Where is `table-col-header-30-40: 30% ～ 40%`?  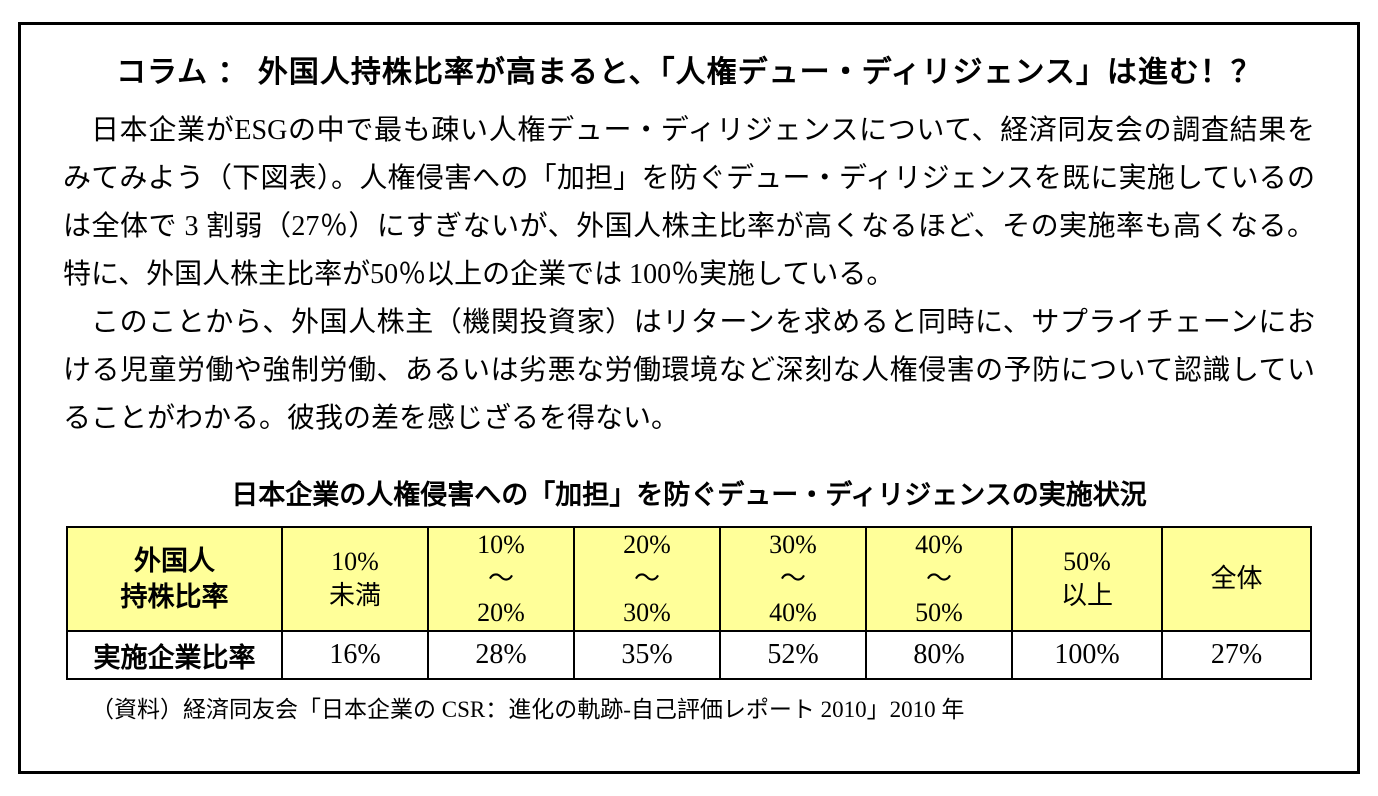
table-col-header-30-40: 30% ～ 40% is located at coordinates (793, 579).